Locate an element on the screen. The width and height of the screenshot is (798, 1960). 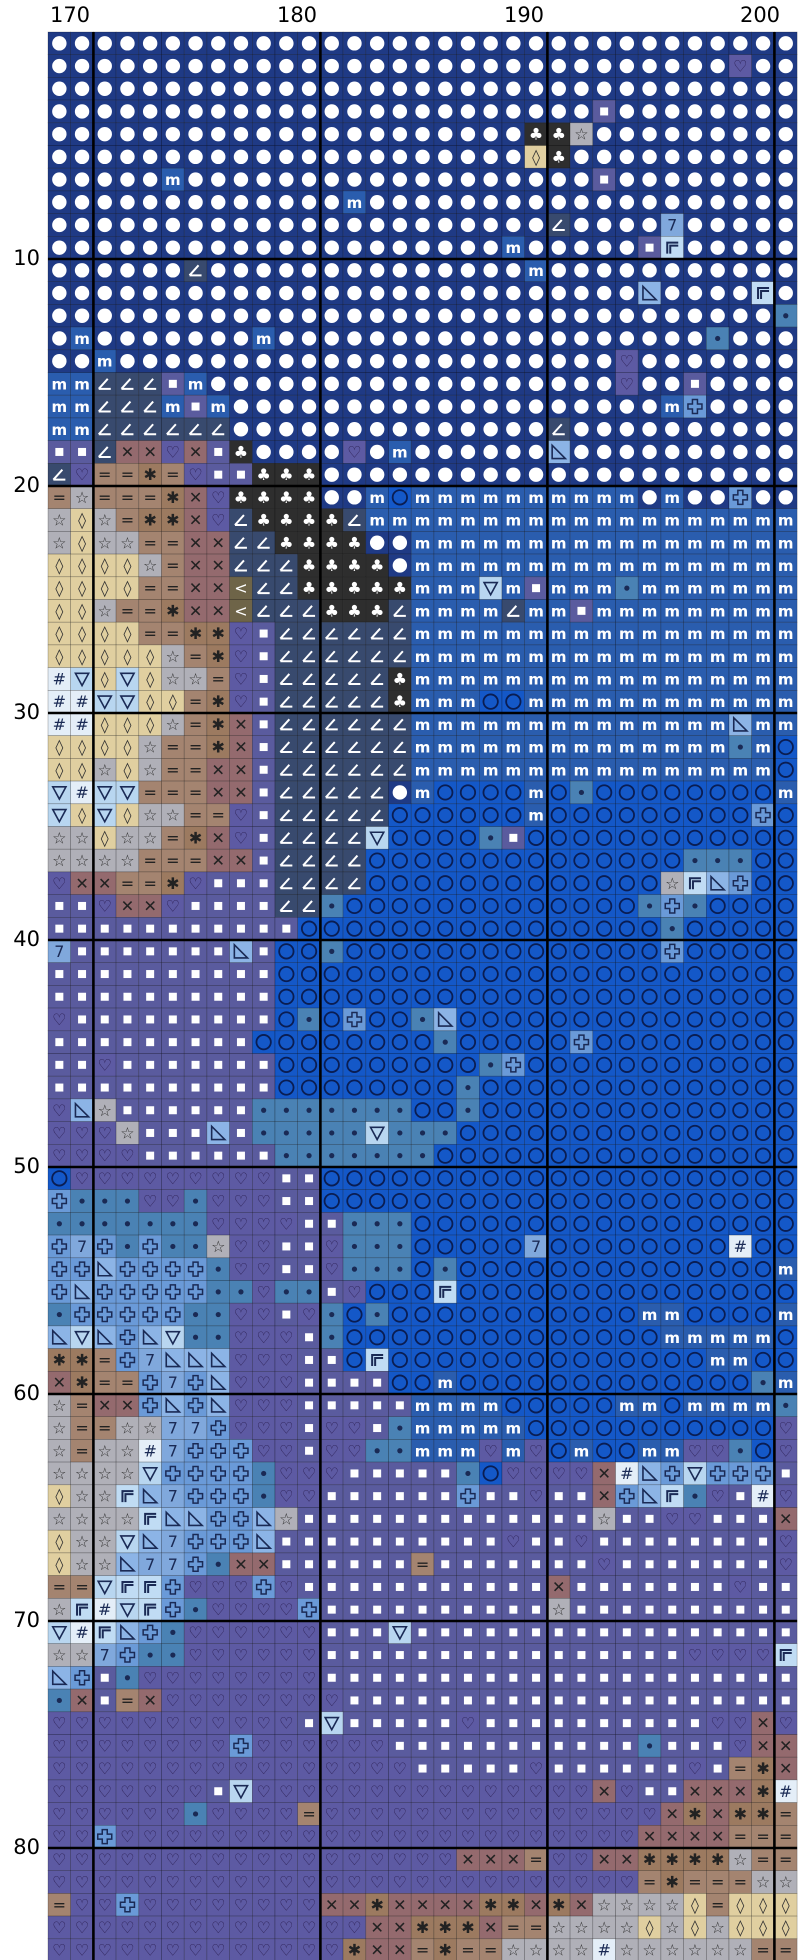
stitch-cell-star: ☆ is located at coordinates (627, 1927).